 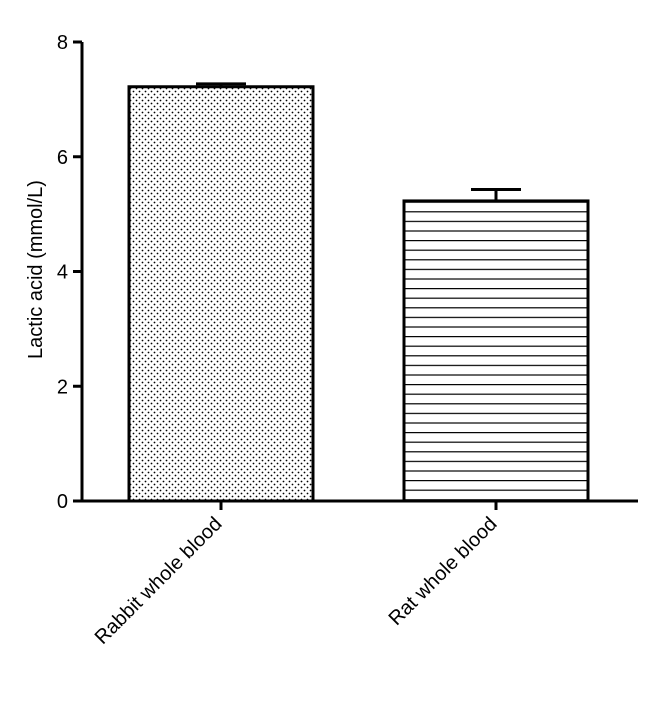 I want to click on y-axis-title: Lactic acid (mmol/L), so click(x=36, y=269).